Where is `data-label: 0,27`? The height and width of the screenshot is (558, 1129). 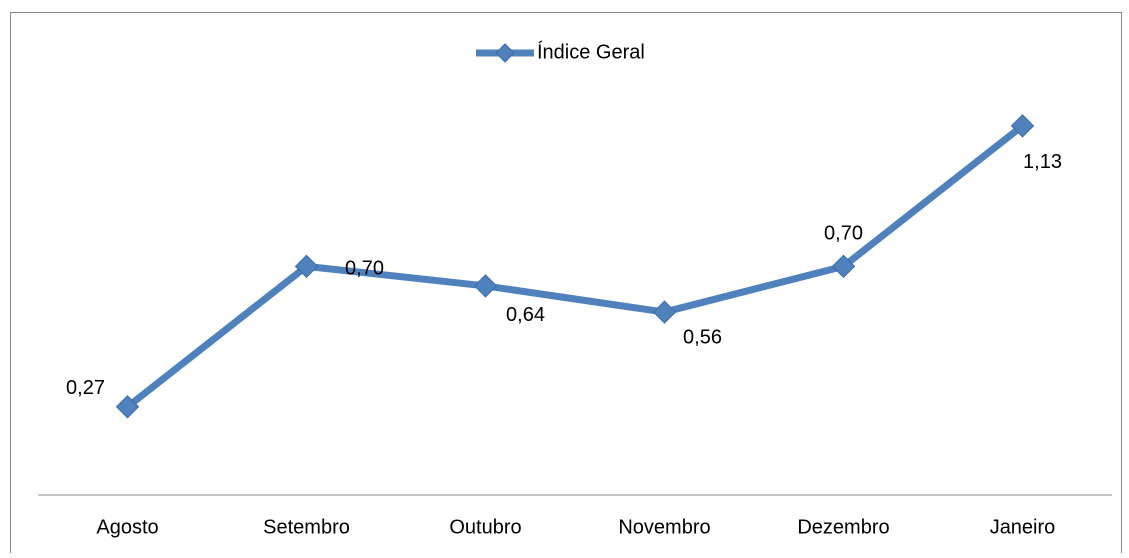 data-label: 0,27 is located at coordinates (85, 388).